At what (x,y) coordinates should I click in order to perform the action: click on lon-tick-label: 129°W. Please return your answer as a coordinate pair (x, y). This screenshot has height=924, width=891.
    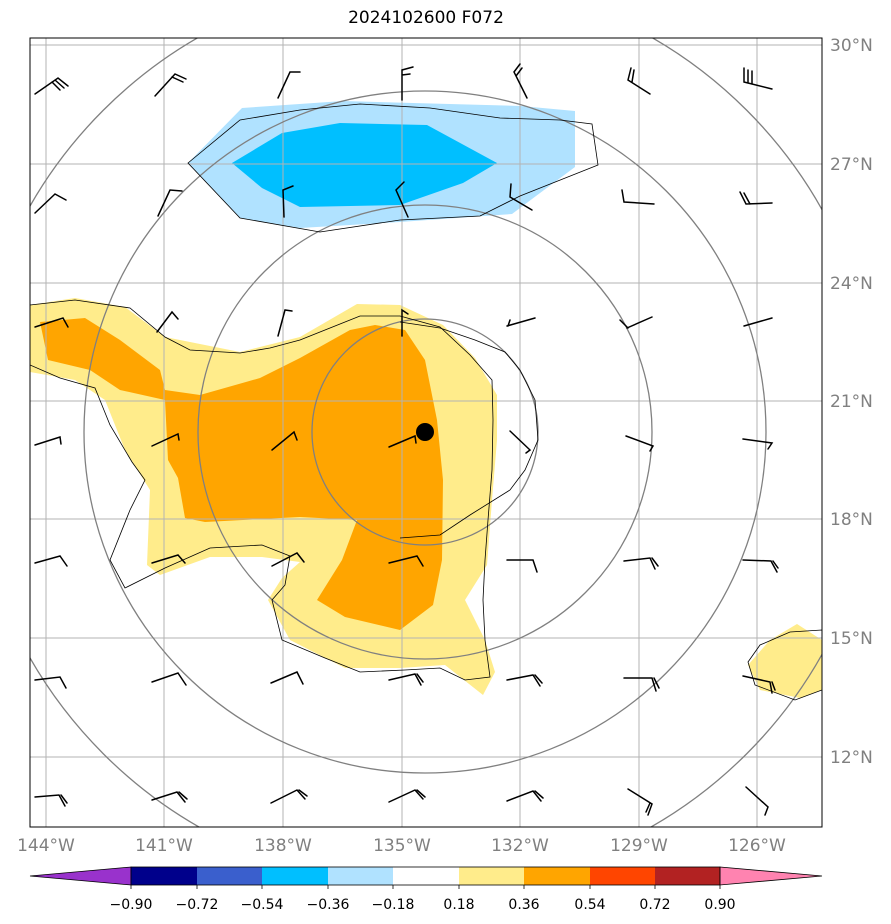
    Looking at the image, I should click on (639, 846).